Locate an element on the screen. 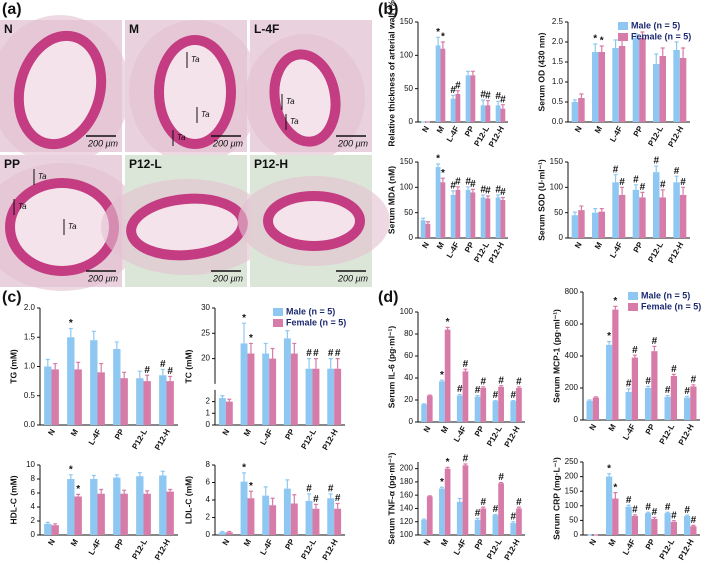  panel-label: (b) is located at coordinates (388, 9).